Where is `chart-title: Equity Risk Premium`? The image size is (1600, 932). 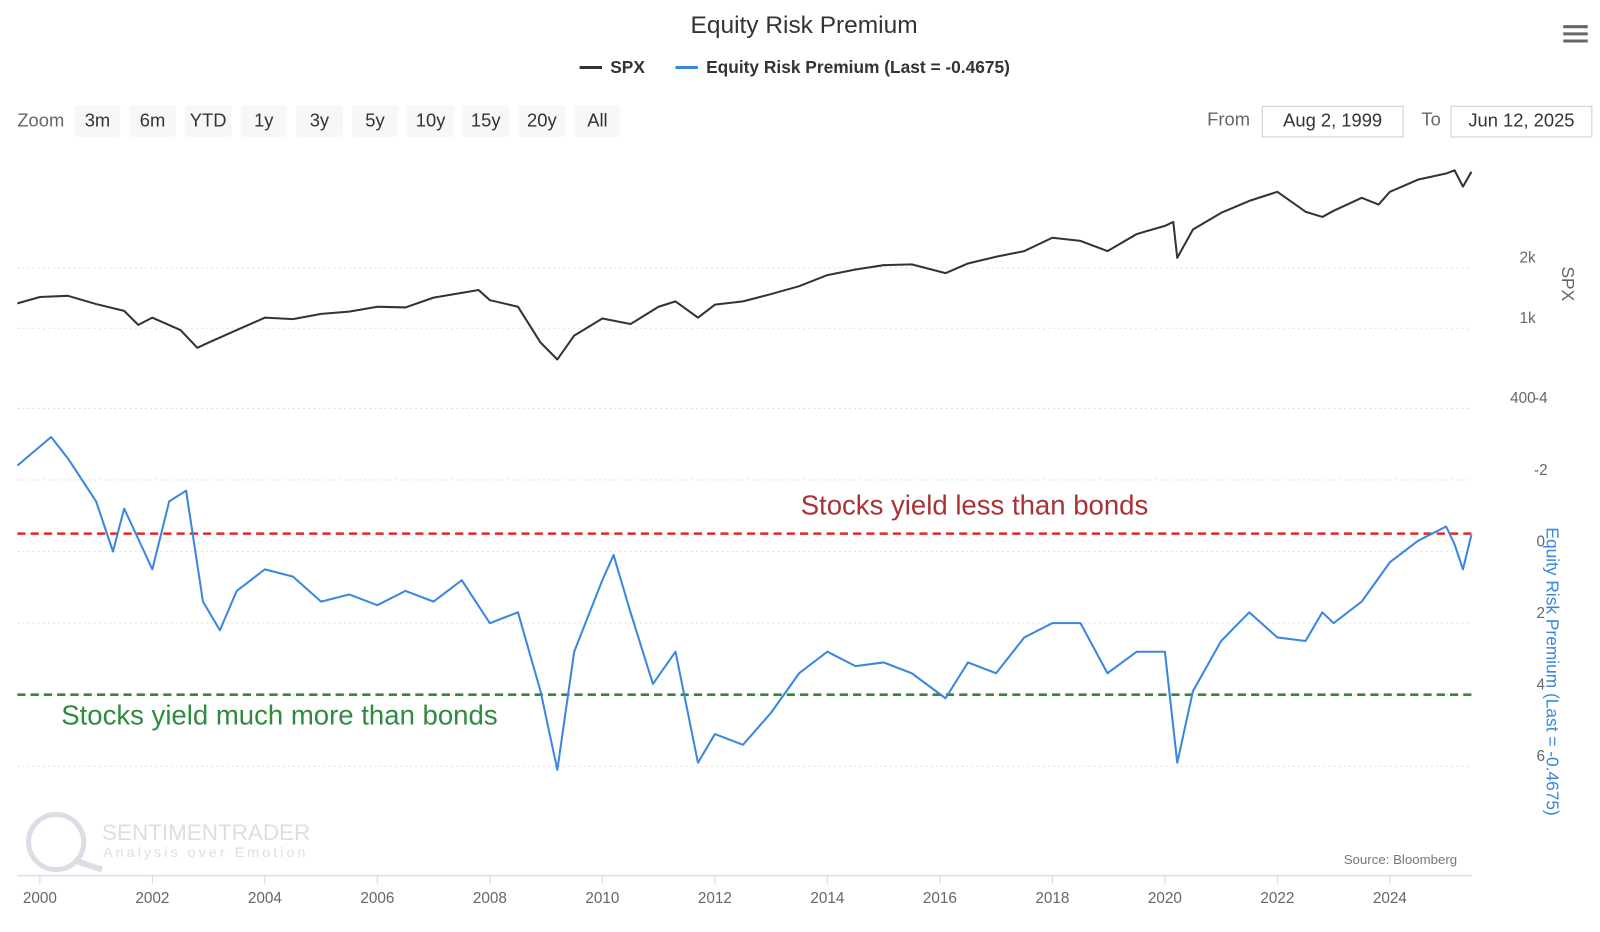 chart-title: Equity Risk Premium is located at coordinates (804, 25).